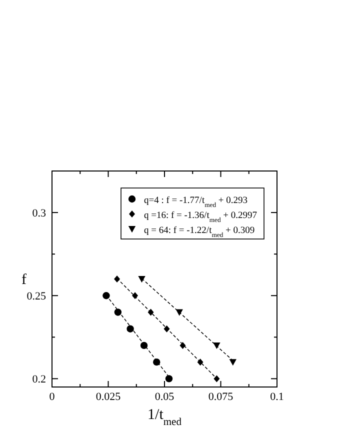  What do you see at coordinates (24, 280) in the screenshot?
I see `y-axis-title: f` at bounding box center [24, 280].